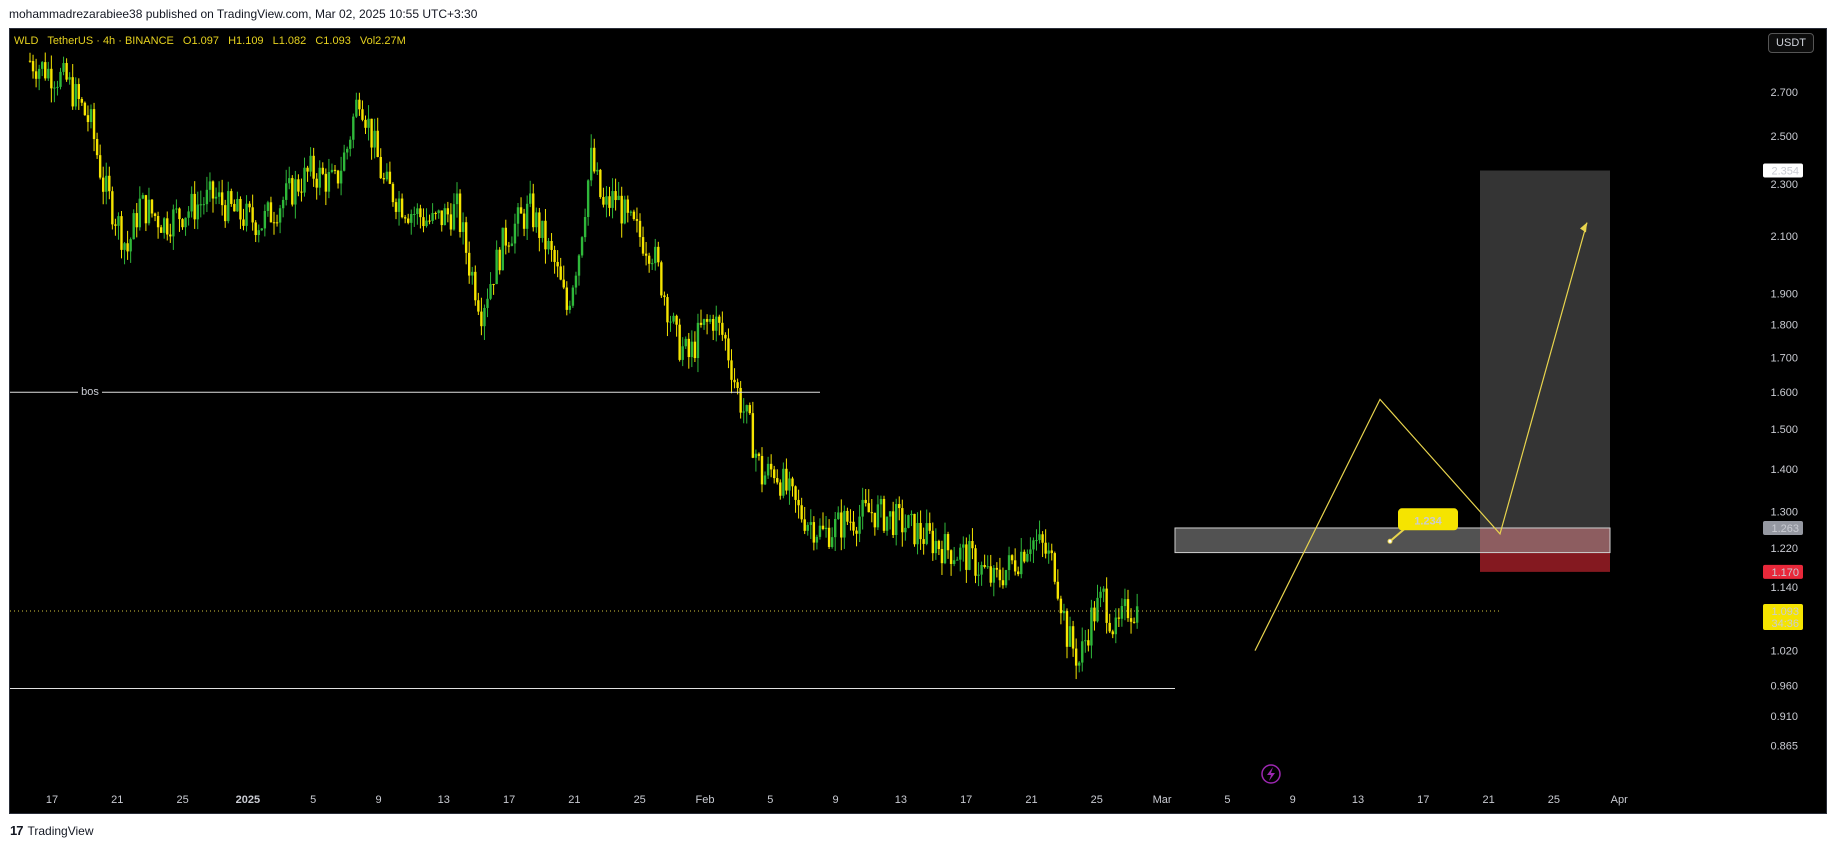 The height and width of the screenshot is (849, 1835). What do you see at coordinates (1784, 652) in the screenshot?
I see `price-tick: 1.020` at bounding box center [1784, 652].